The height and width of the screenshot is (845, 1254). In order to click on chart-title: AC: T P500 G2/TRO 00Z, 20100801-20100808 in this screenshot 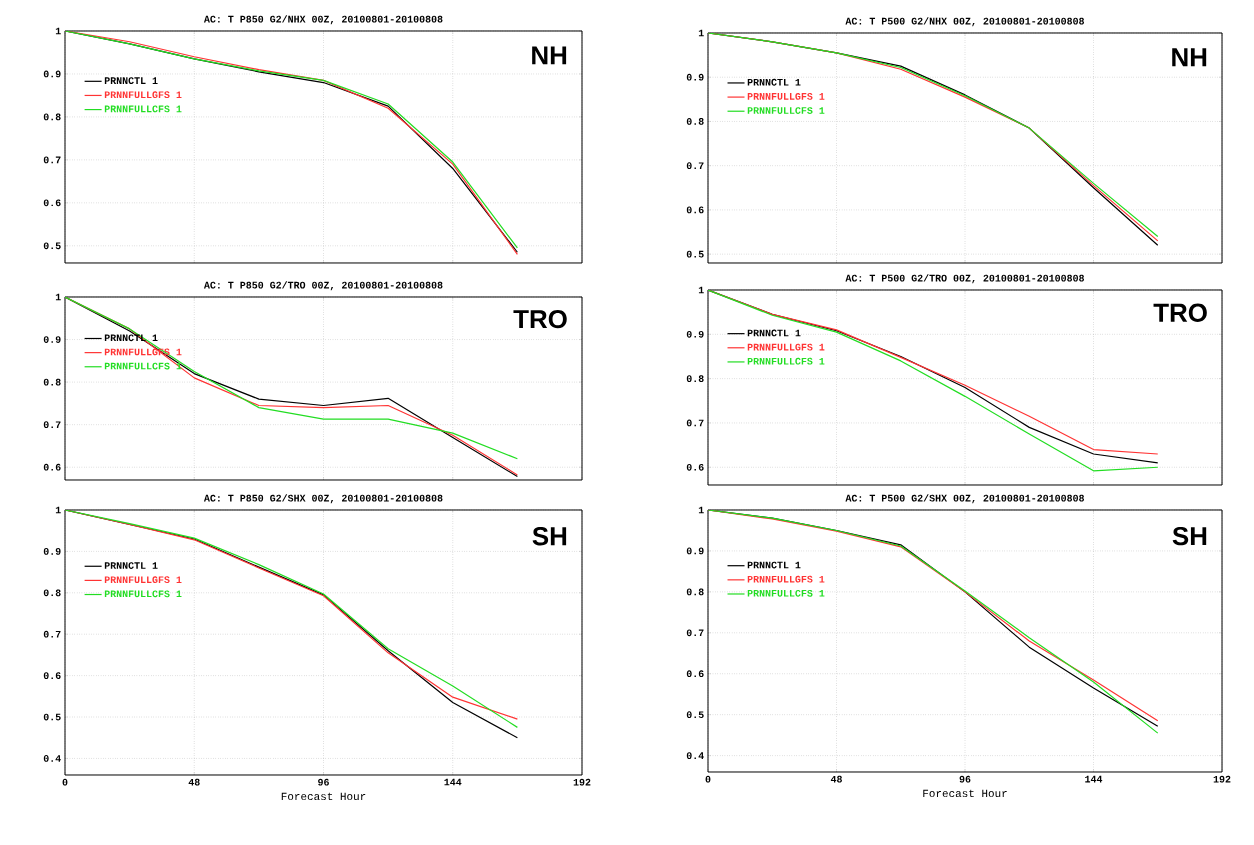, I will do `click(965, 279)`.